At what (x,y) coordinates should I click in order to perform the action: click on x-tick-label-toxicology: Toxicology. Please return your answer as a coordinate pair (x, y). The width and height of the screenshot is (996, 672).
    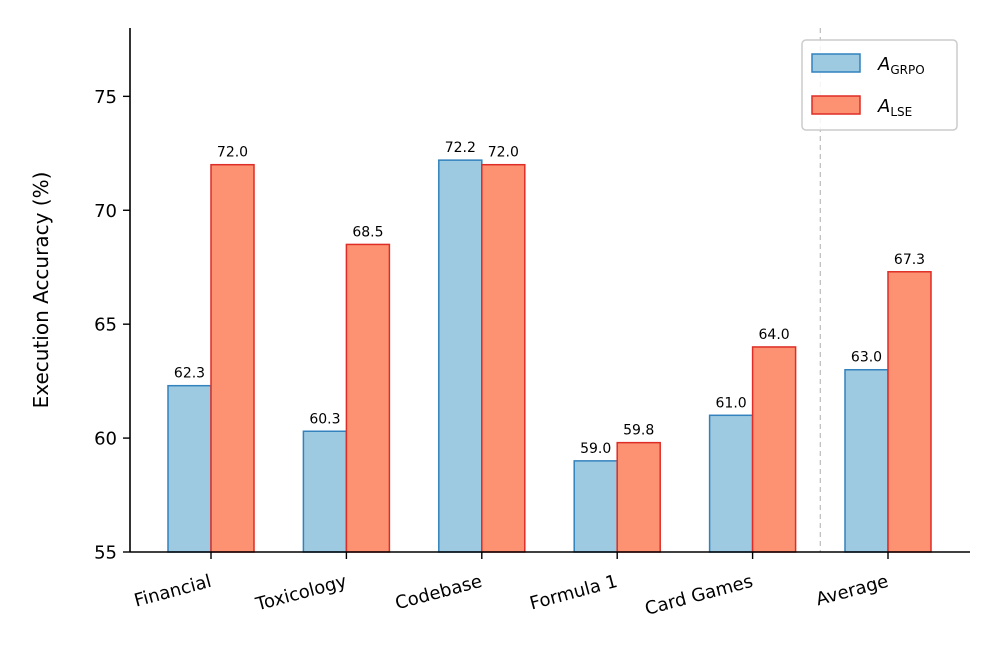
    Looking at the image, I should click on (301, 593).